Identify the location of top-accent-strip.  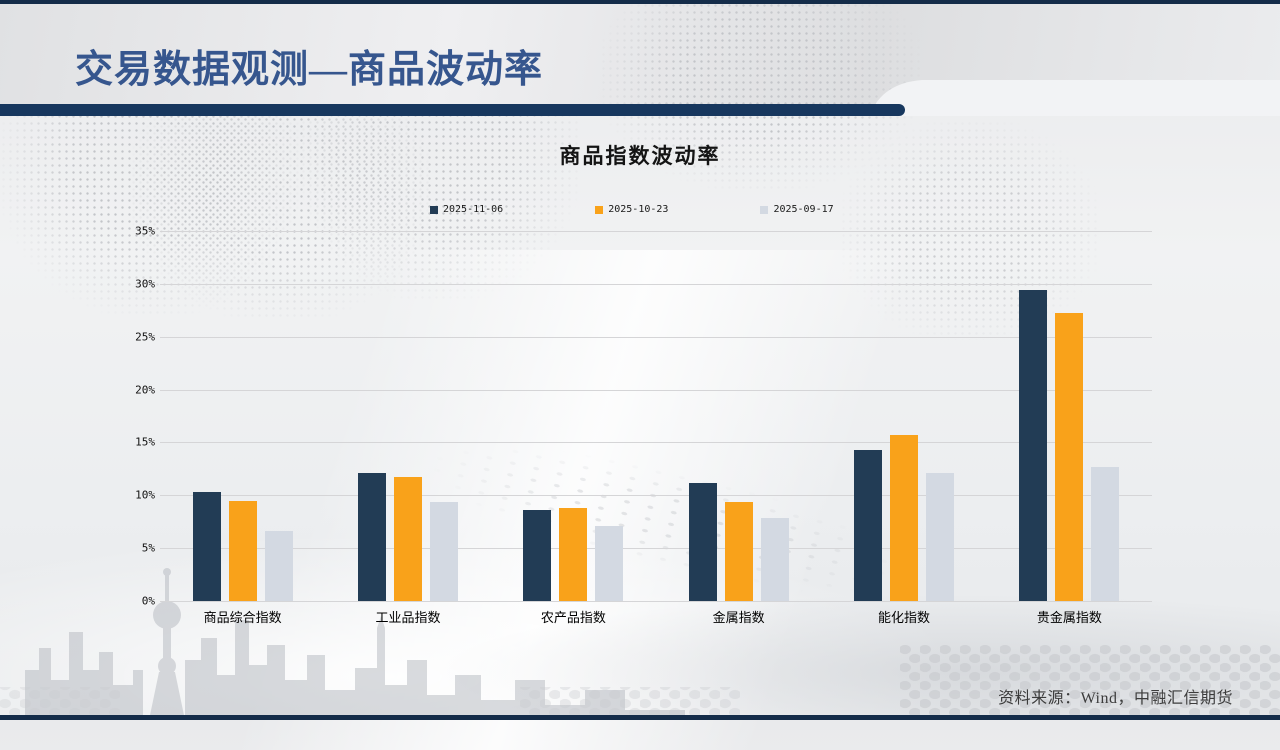
(640, 2).